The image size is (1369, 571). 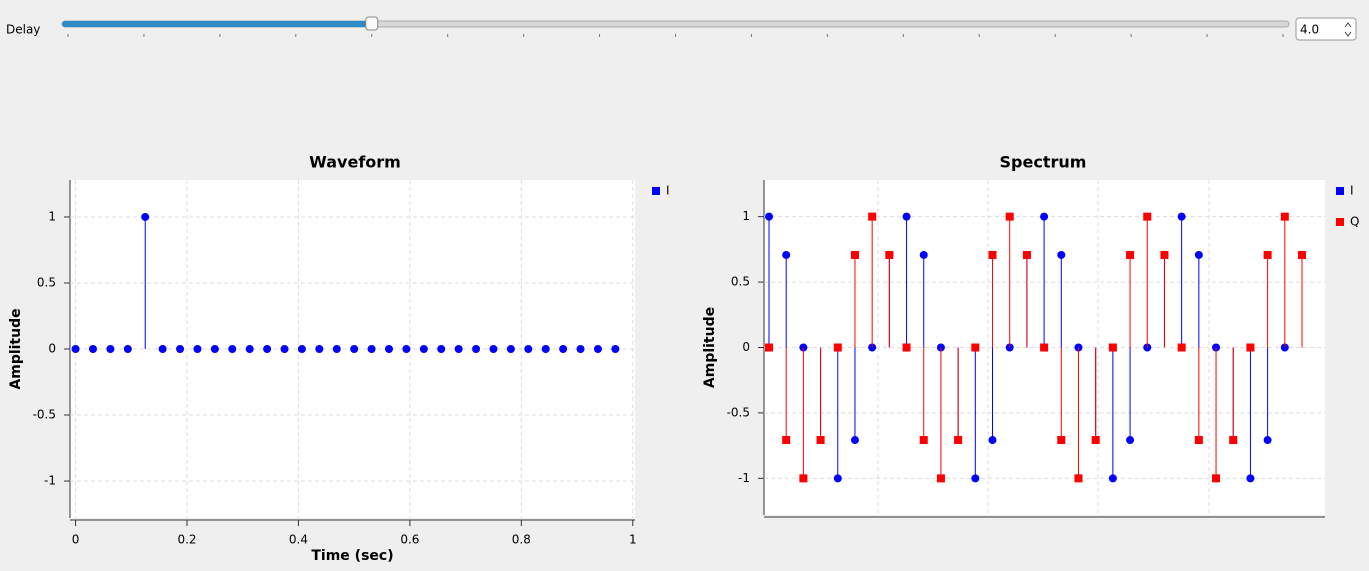 What do you see at coordinates (1043, 162) in the screenshot?
I see `chart-title: Spectrum` at bounding box center [1043, 162].